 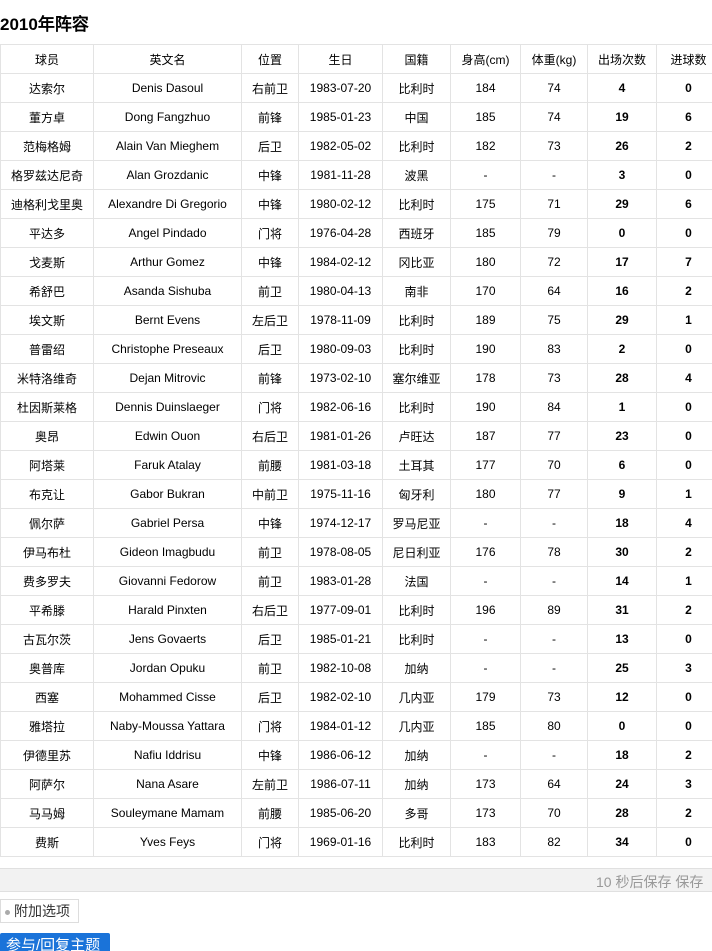 What do you see at coordinates (356, 436) in the screenshot?
I see `table-row: 奥昂 Edwin Ouon 右后卫 1981-01-26 卢旺达 187 77 23 0` at bounding box center [356, 436].